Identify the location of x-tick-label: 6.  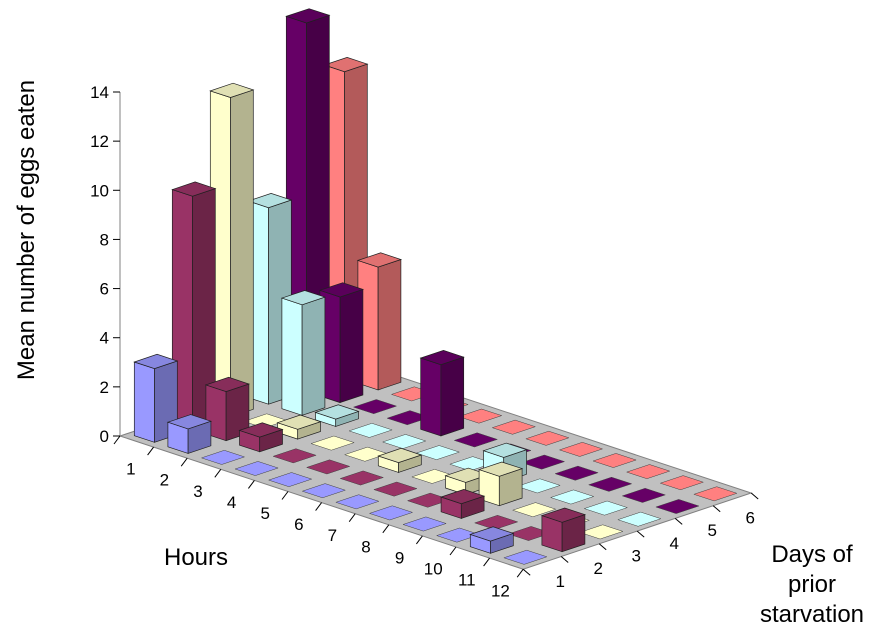
(298, 524).